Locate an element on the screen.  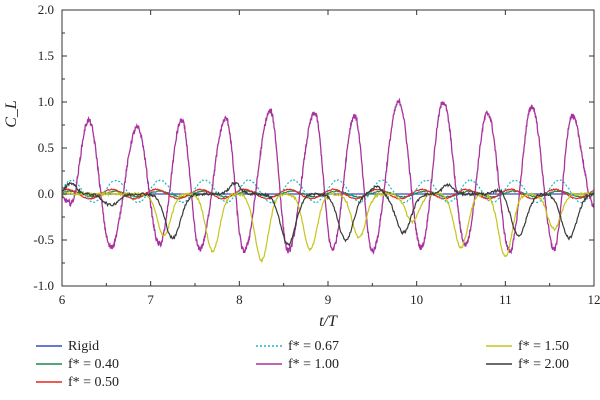
y-axis-title: C_L is located at coordinates (11, 114).